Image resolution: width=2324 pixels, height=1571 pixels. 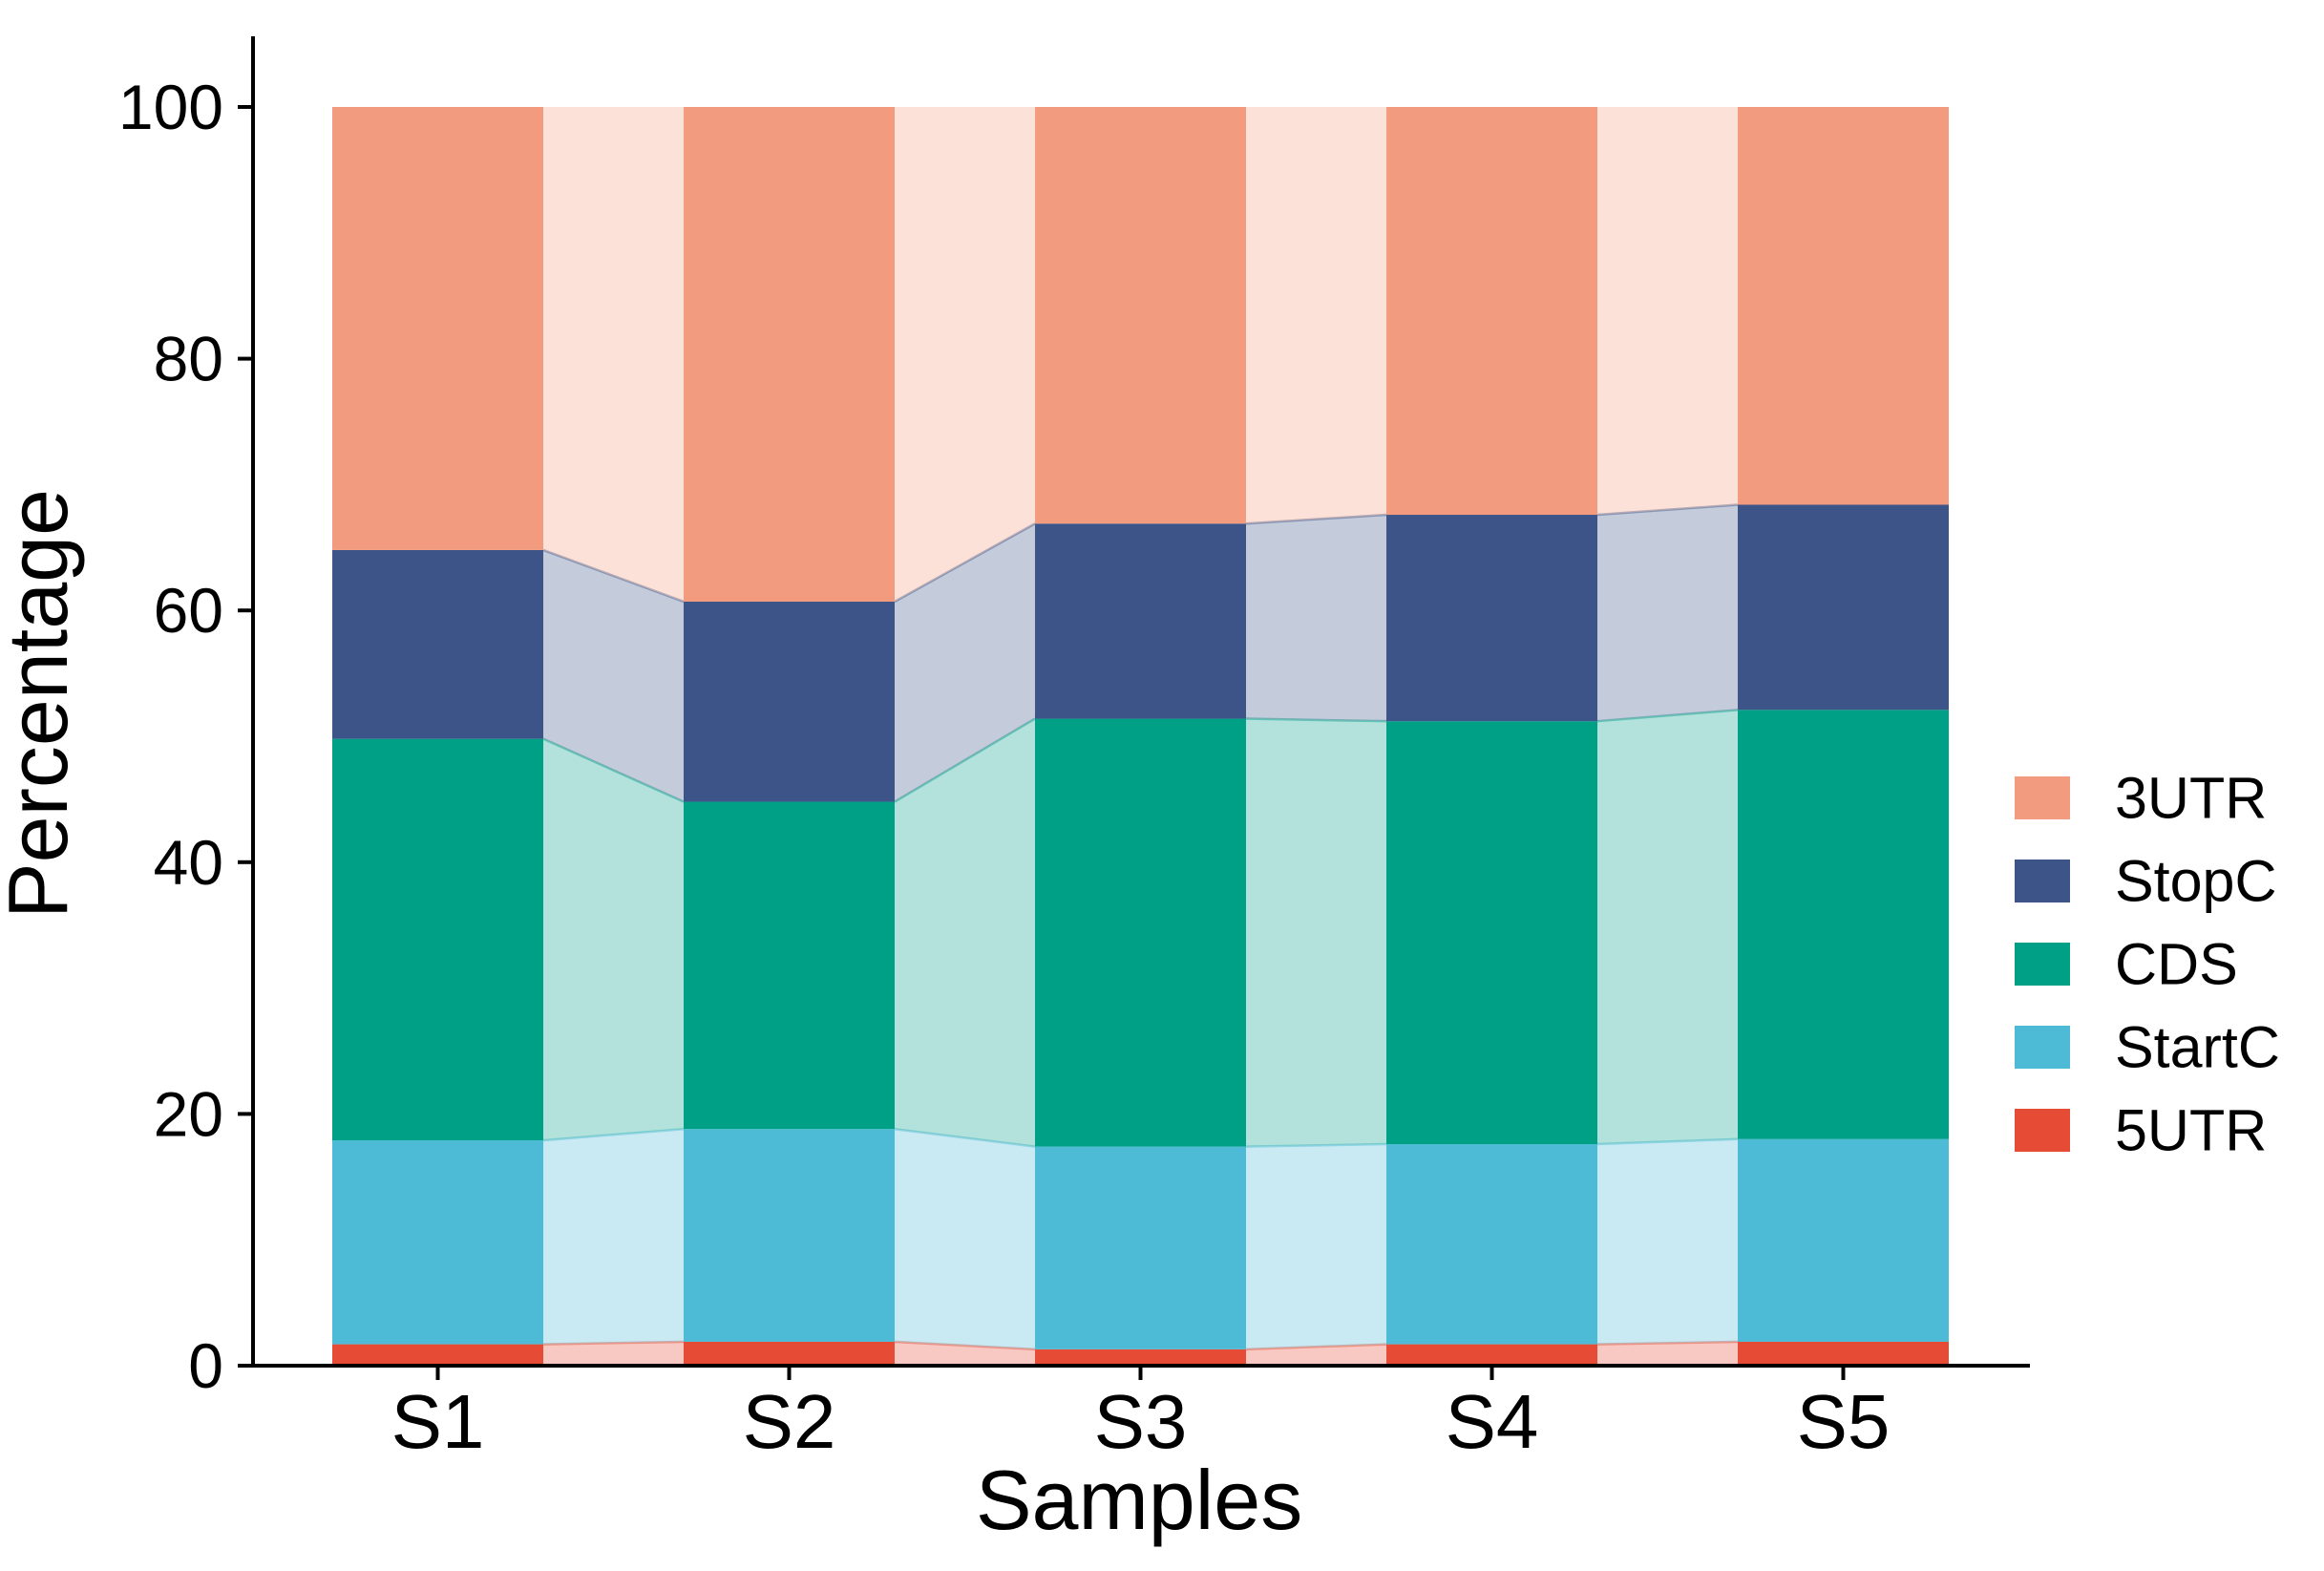 What do you see at coordinates (2042, 1048) in the screenshot?
I see `legend-swatch-StartC` at bounding box center [2042, 1048].